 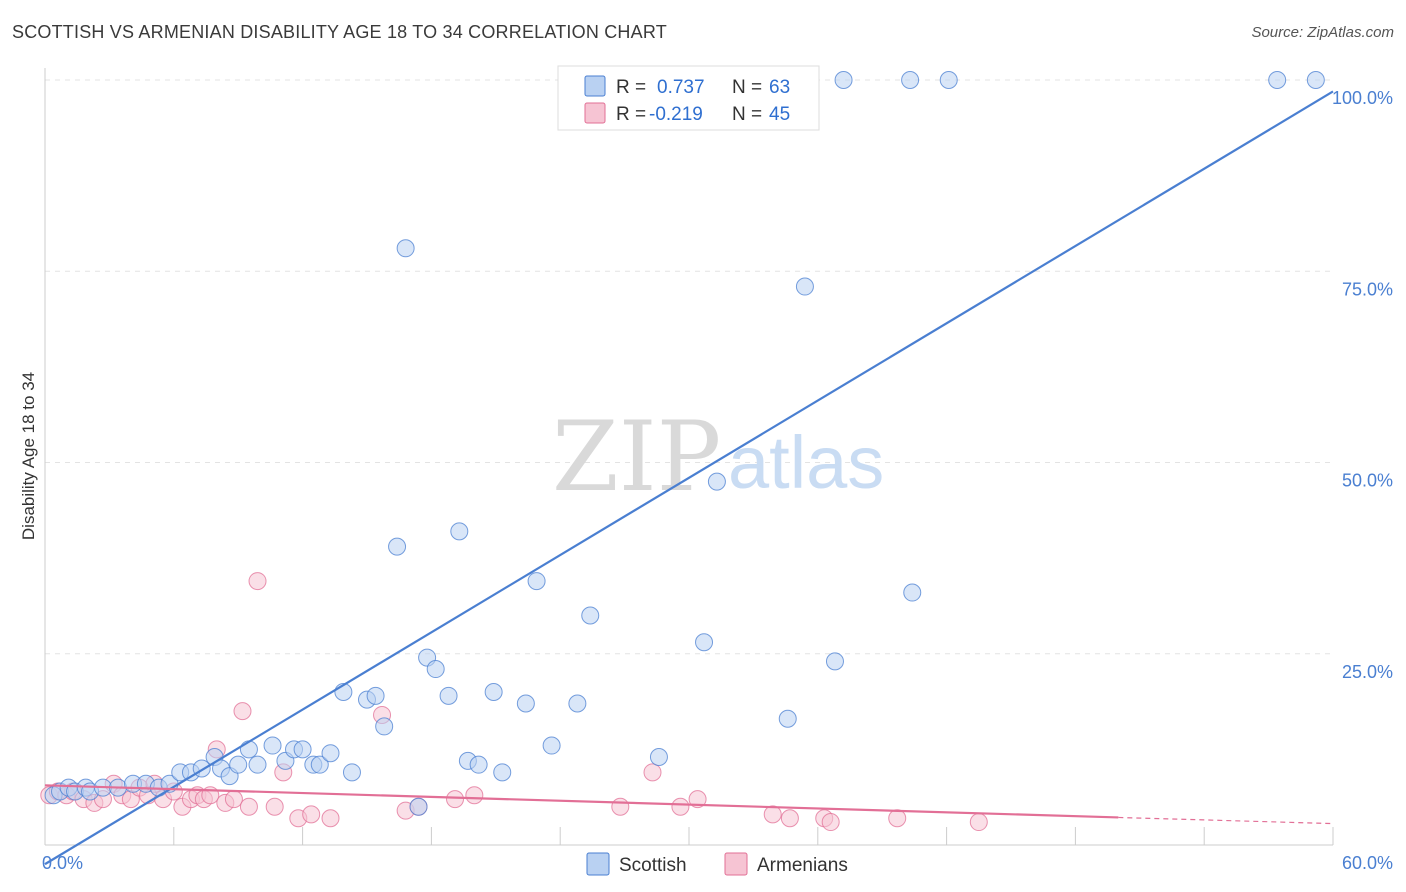 I want to click on bottom-legend-scottish: Scottish, so click(x=653, y=865).